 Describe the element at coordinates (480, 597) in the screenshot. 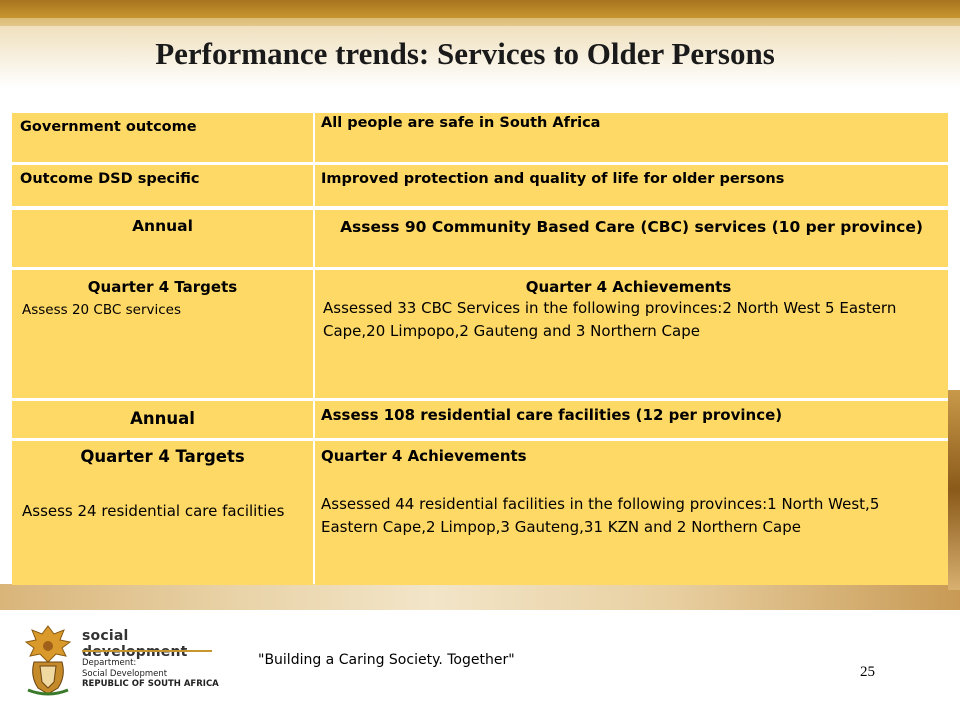

I see `bottom-decorative-band` at that location.